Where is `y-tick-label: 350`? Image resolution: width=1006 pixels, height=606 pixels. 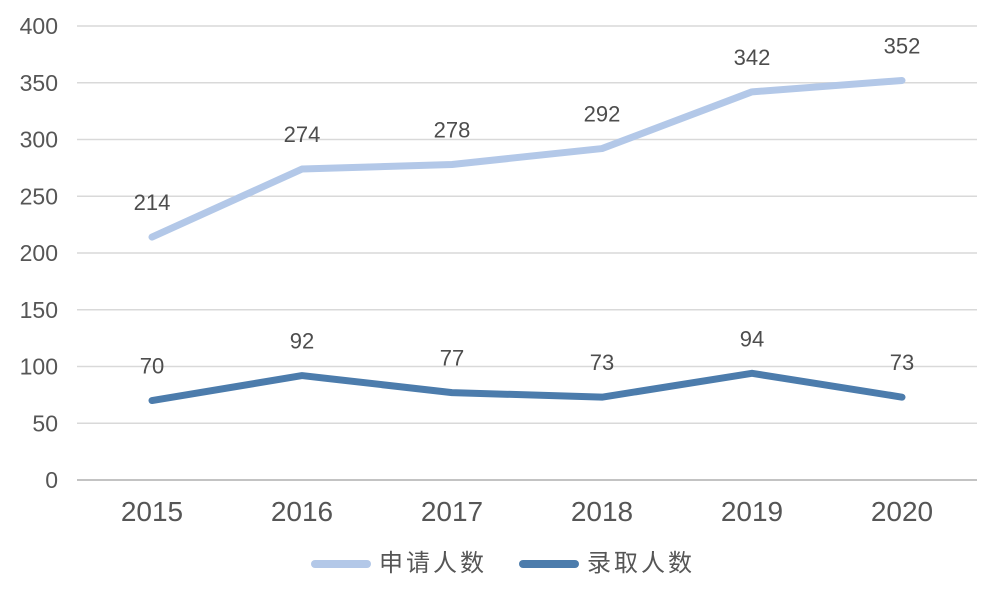
y-tick-label: 350 is located at coordinates (39, 83).